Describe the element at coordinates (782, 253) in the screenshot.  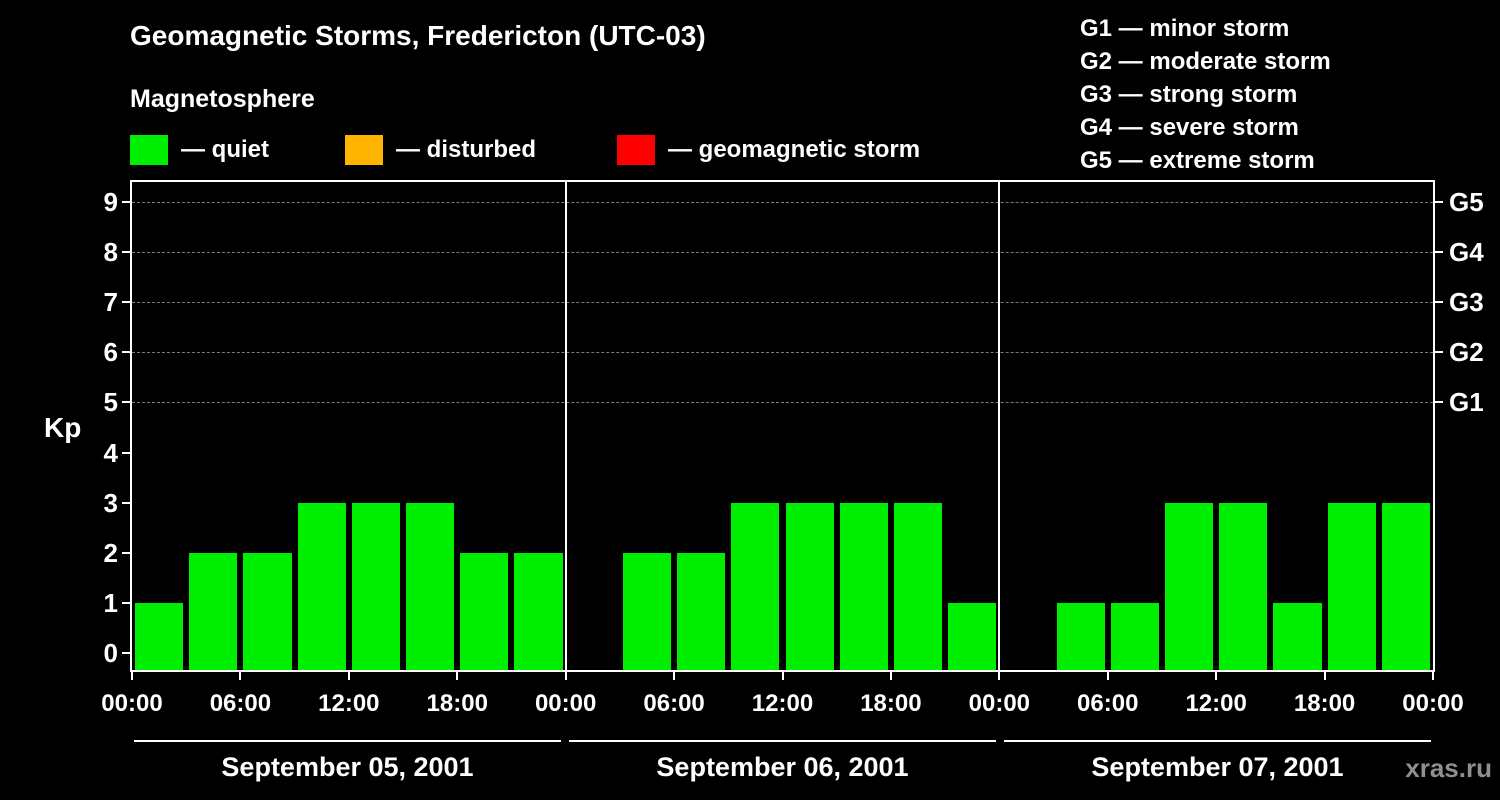
I see `gridline-kp8` at that location.